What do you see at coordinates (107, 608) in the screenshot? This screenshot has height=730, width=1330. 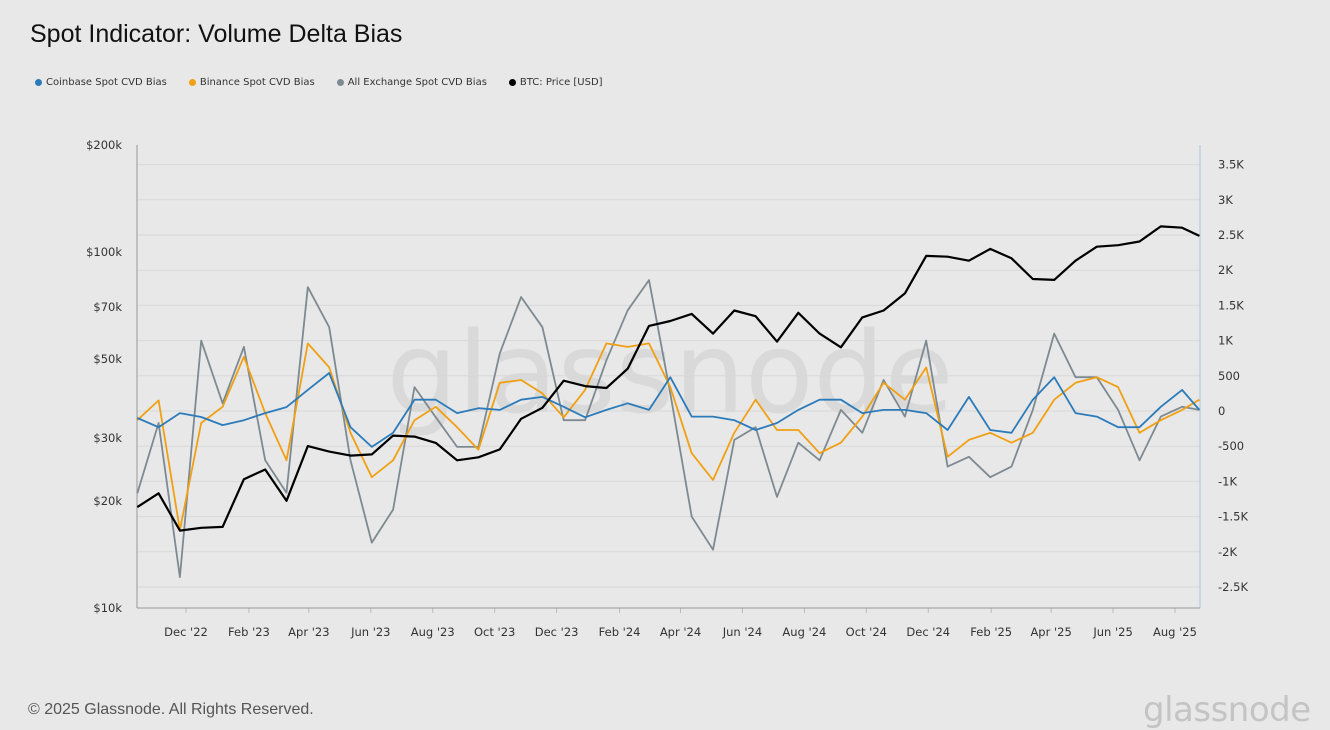 I see `left-axis-tick-label: $10k` at bounding box center [107, 608].